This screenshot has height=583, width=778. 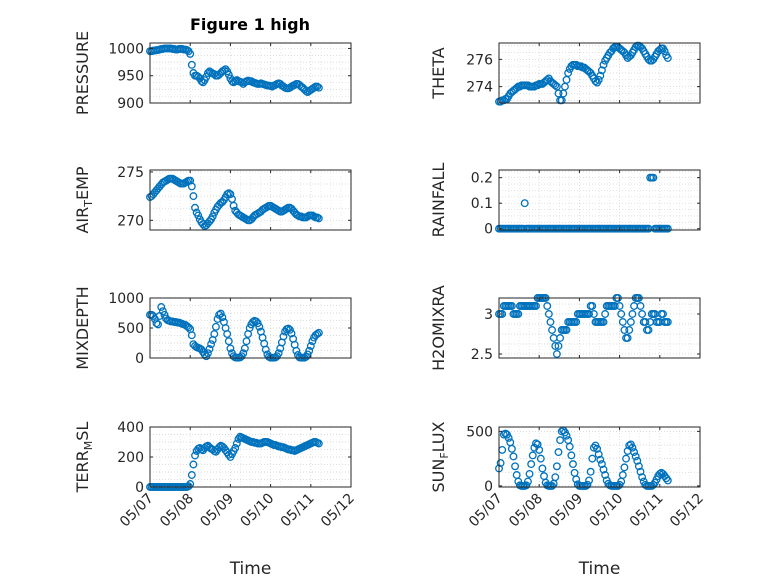 I want to click on y-tick-label: 400, so click(x=130, y=428).